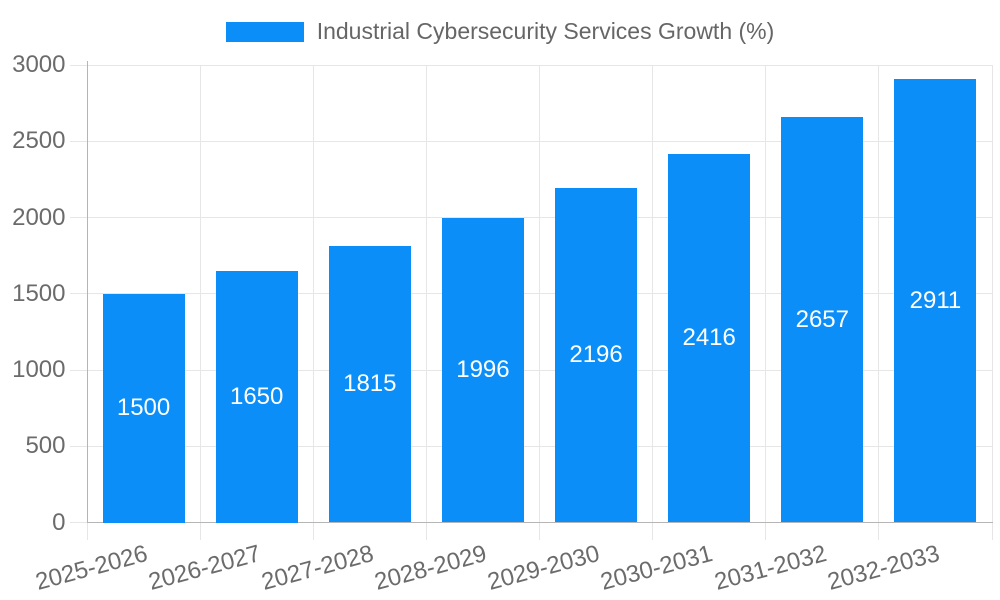 The image size is (1000, 600). What do you see at coordinates (59, 522) in the screenshot?
I see `y-axis-tick-label: 0` at bounding box center [59, 522].